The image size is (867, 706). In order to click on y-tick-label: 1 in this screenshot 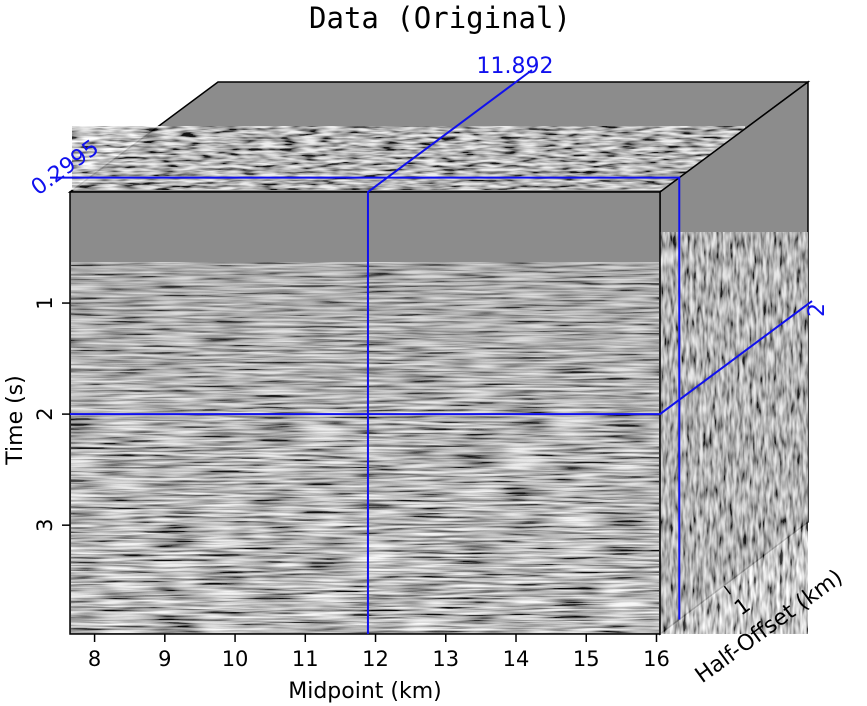, I will do `click(45, 302)`.